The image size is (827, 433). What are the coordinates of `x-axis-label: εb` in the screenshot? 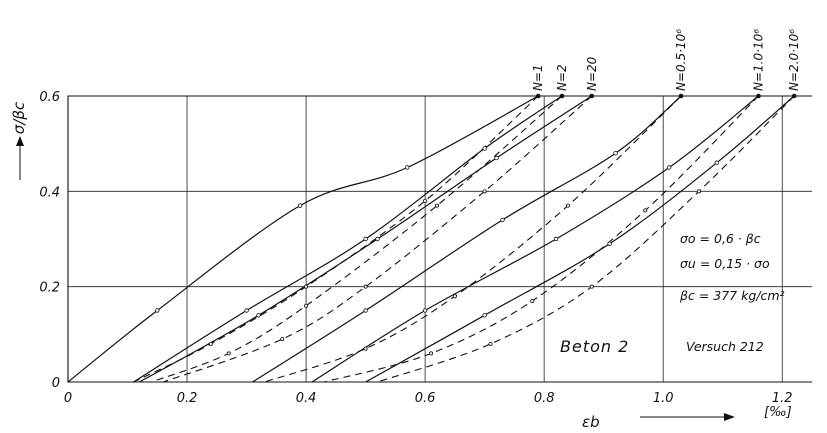 It's located at (591, 422).